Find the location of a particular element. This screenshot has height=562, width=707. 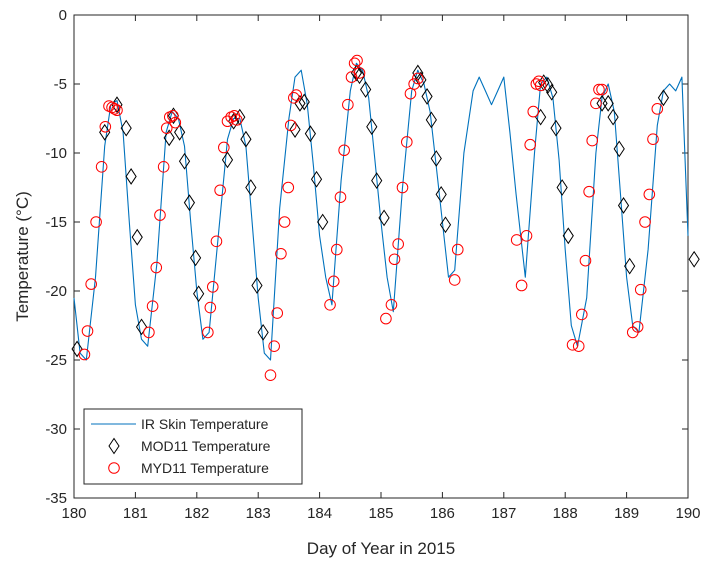

x-axis-label: Day of Year in 2015 is located at coordinates (381, 548).